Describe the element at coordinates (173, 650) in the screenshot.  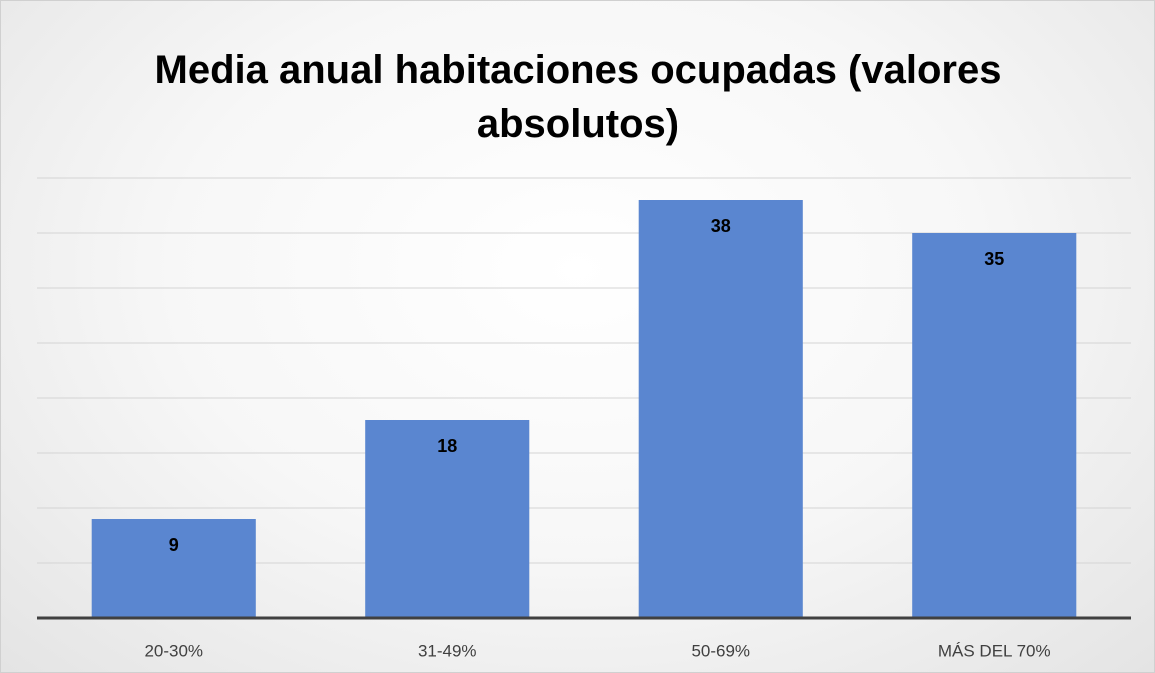
I see `x-tick-label: 20-30%` at that location.